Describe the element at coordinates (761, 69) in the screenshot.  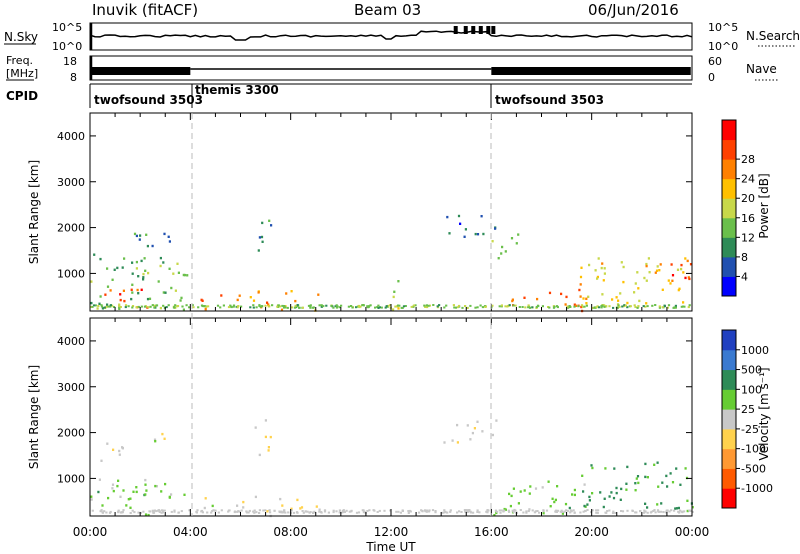
I see `nave-label: Nave` at that location.